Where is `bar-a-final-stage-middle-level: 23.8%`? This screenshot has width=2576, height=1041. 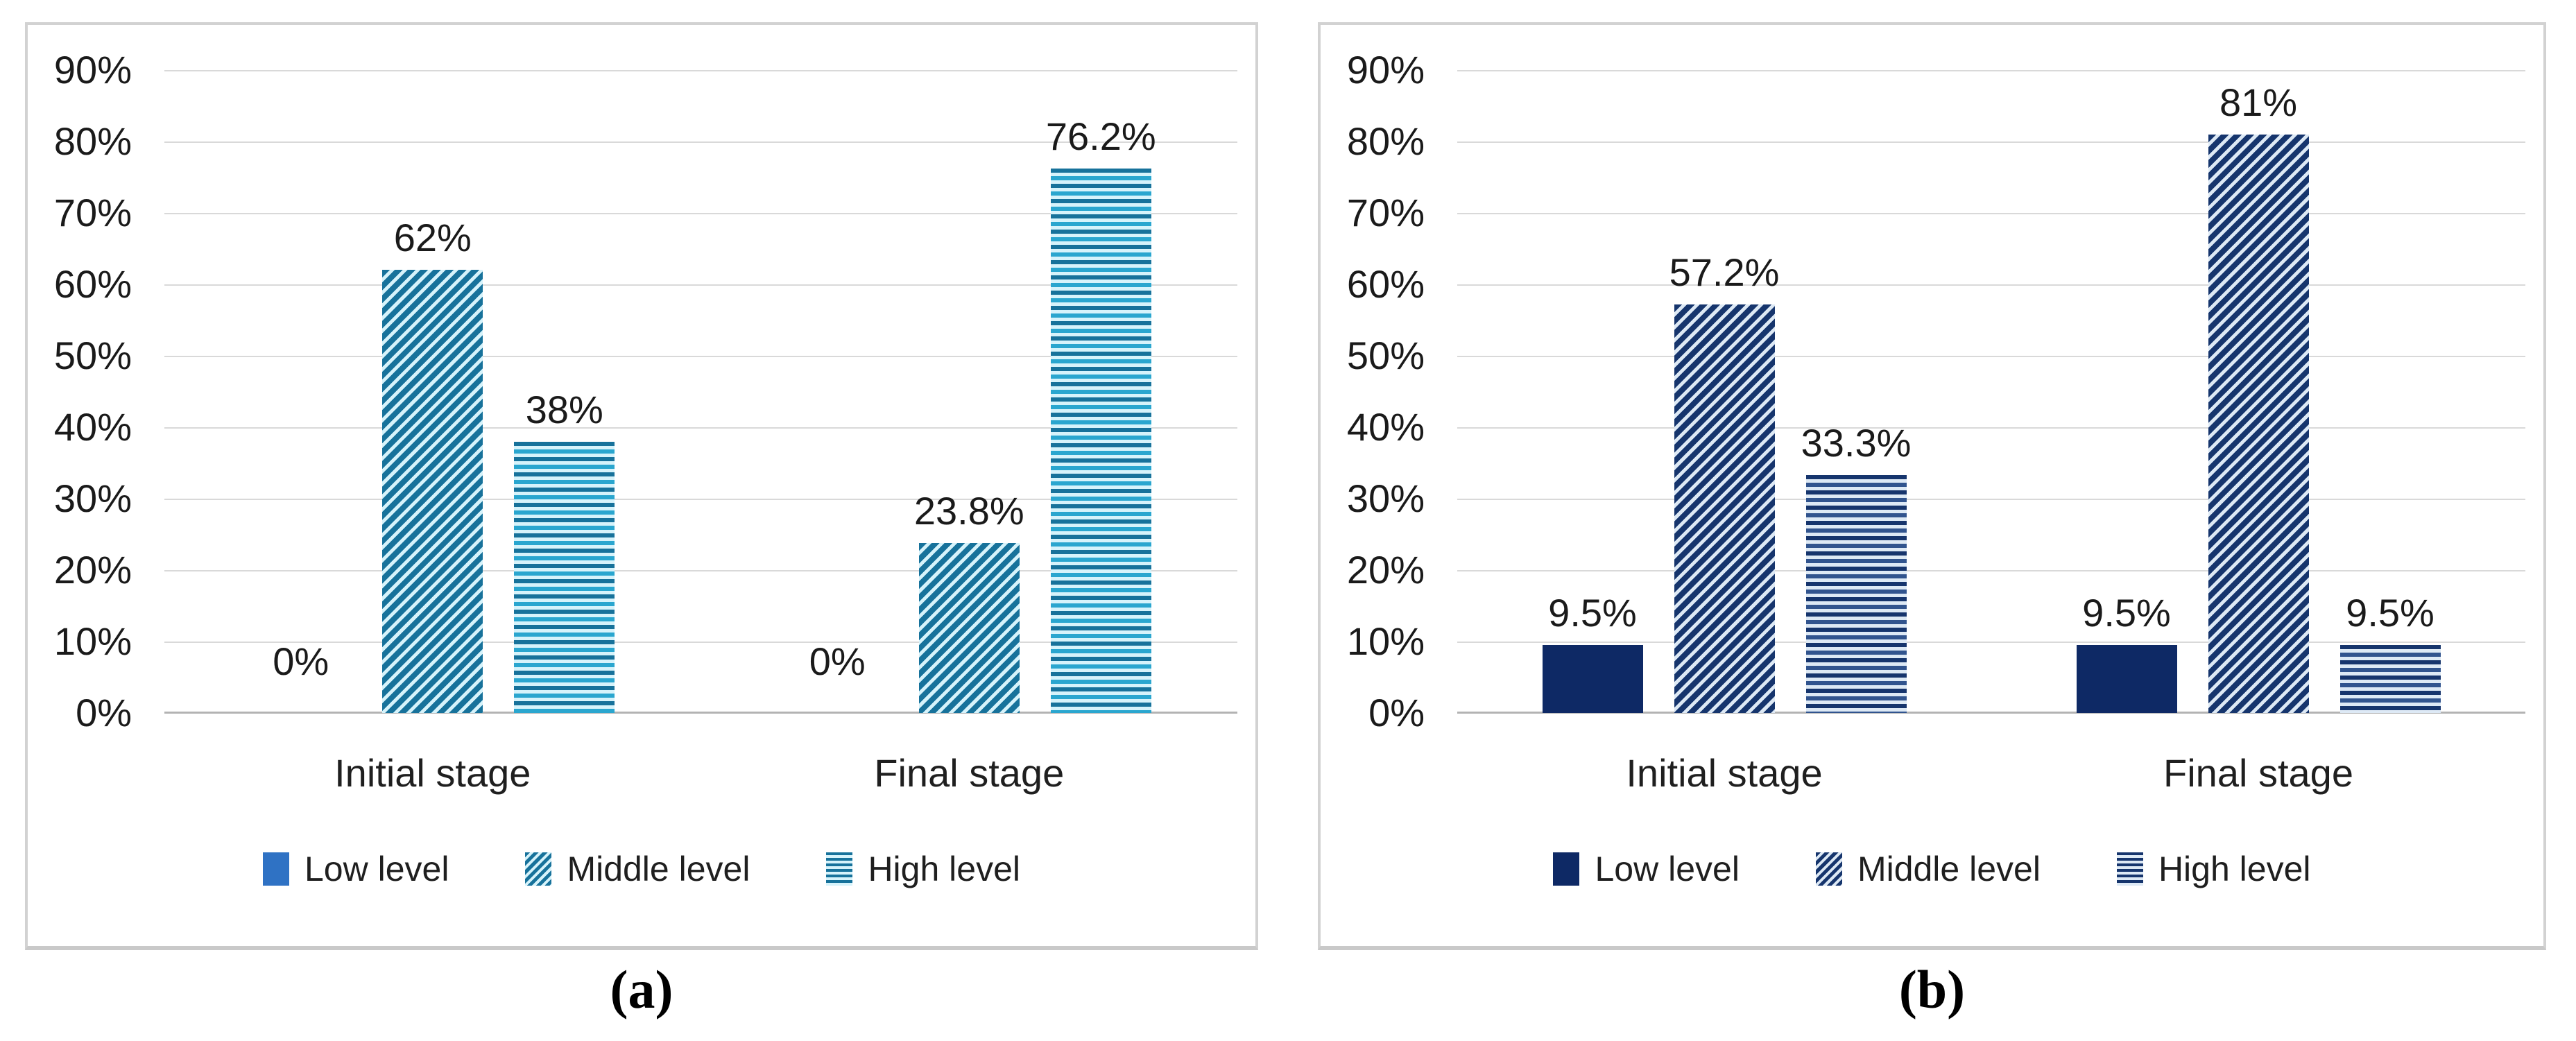
bar-a-final-stage-middle-level: 23.8% is located at coordinates (969, 602).